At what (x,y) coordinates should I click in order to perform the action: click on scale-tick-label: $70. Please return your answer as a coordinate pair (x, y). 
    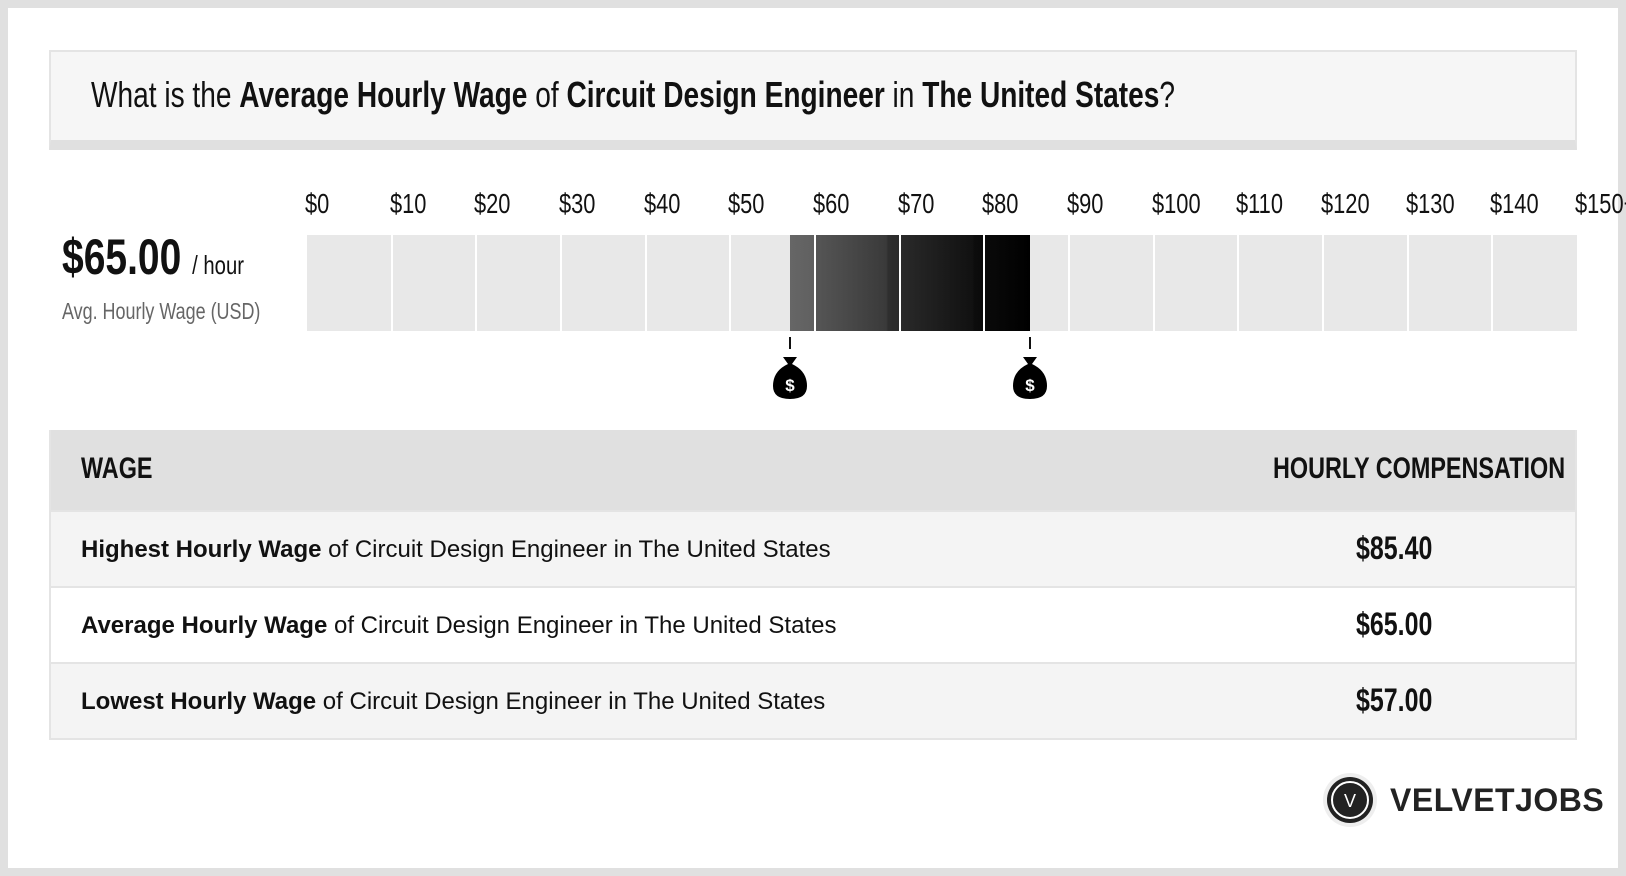
    Looking at the image, I should click on (916, 203).